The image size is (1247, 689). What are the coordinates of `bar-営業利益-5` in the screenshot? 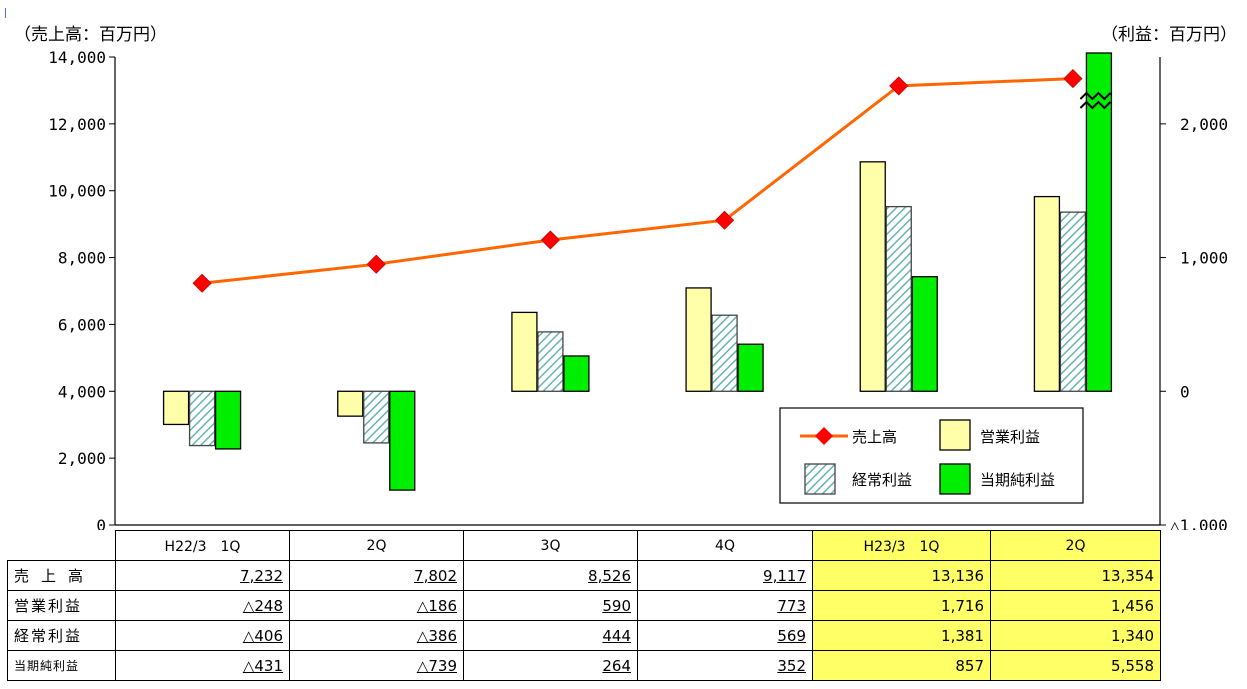 It's located at (1047, 293).